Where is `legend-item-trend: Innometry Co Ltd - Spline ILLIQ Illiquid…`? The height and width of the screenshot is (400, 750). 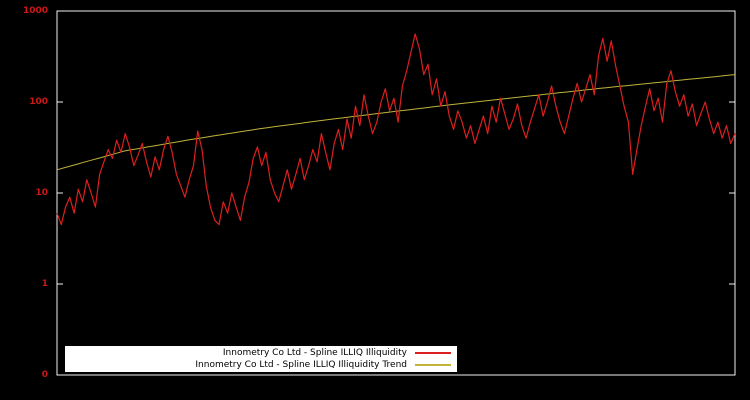 legend-item-trend: Innometry Co Ltd - Spline ILLIQ Illiquid… is located at coordinates (261, 365).